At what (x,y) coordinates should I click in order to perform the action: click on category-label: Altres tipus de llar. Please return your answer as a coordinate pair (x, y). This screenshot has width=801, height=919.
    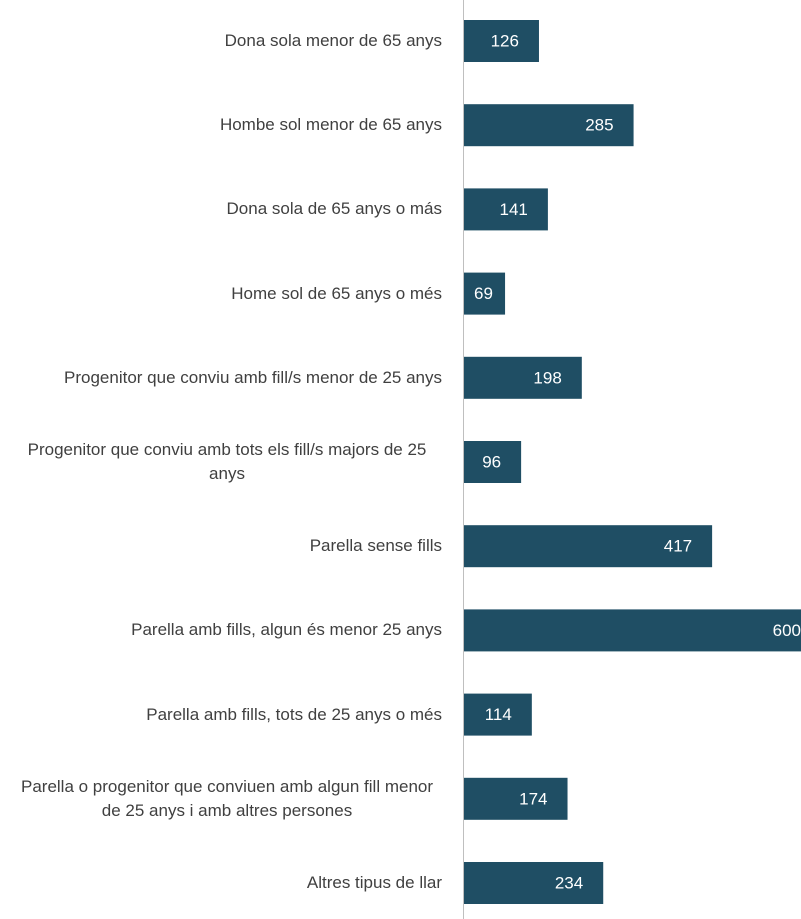
    Looking at the image, I should click on (374, 882).